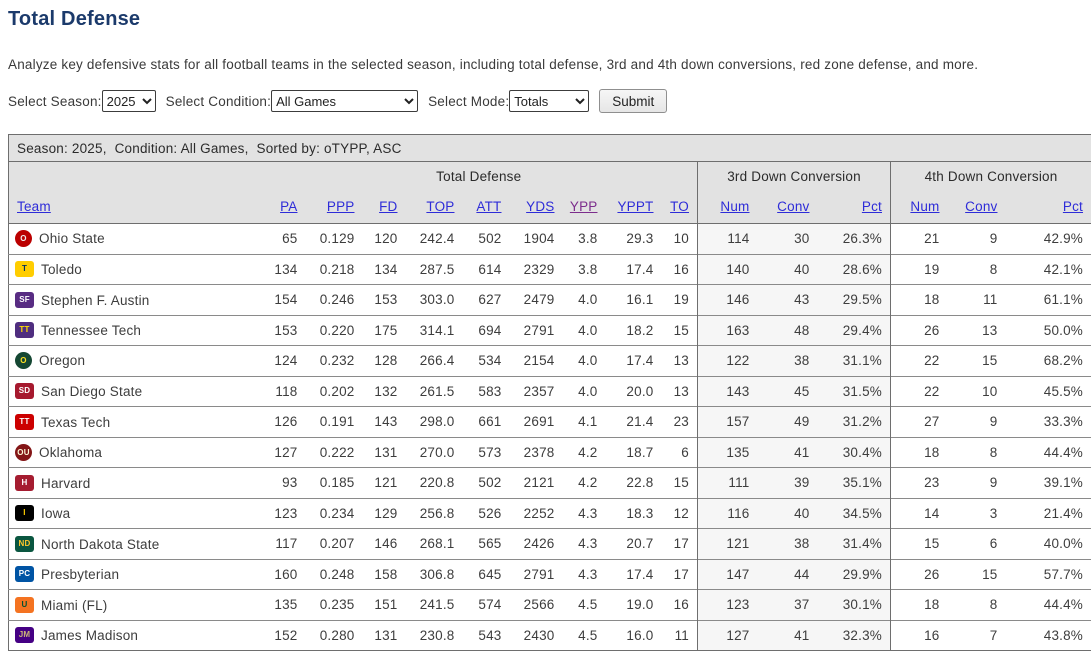 The width and height of the screenshot is (1091, 660). I want to click on stat-cell: 573, so click(486, 452).